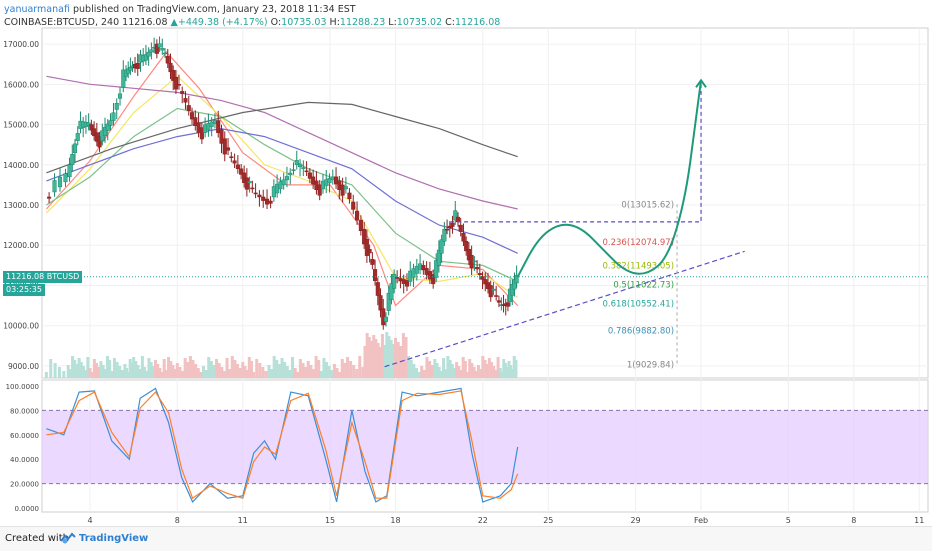 This screenshot has height=551, width=932. What do you see at coordinates (23, 366) in the screenshot?
I see `y-tick-label: 9000.00` at bounding box center [23, 366].